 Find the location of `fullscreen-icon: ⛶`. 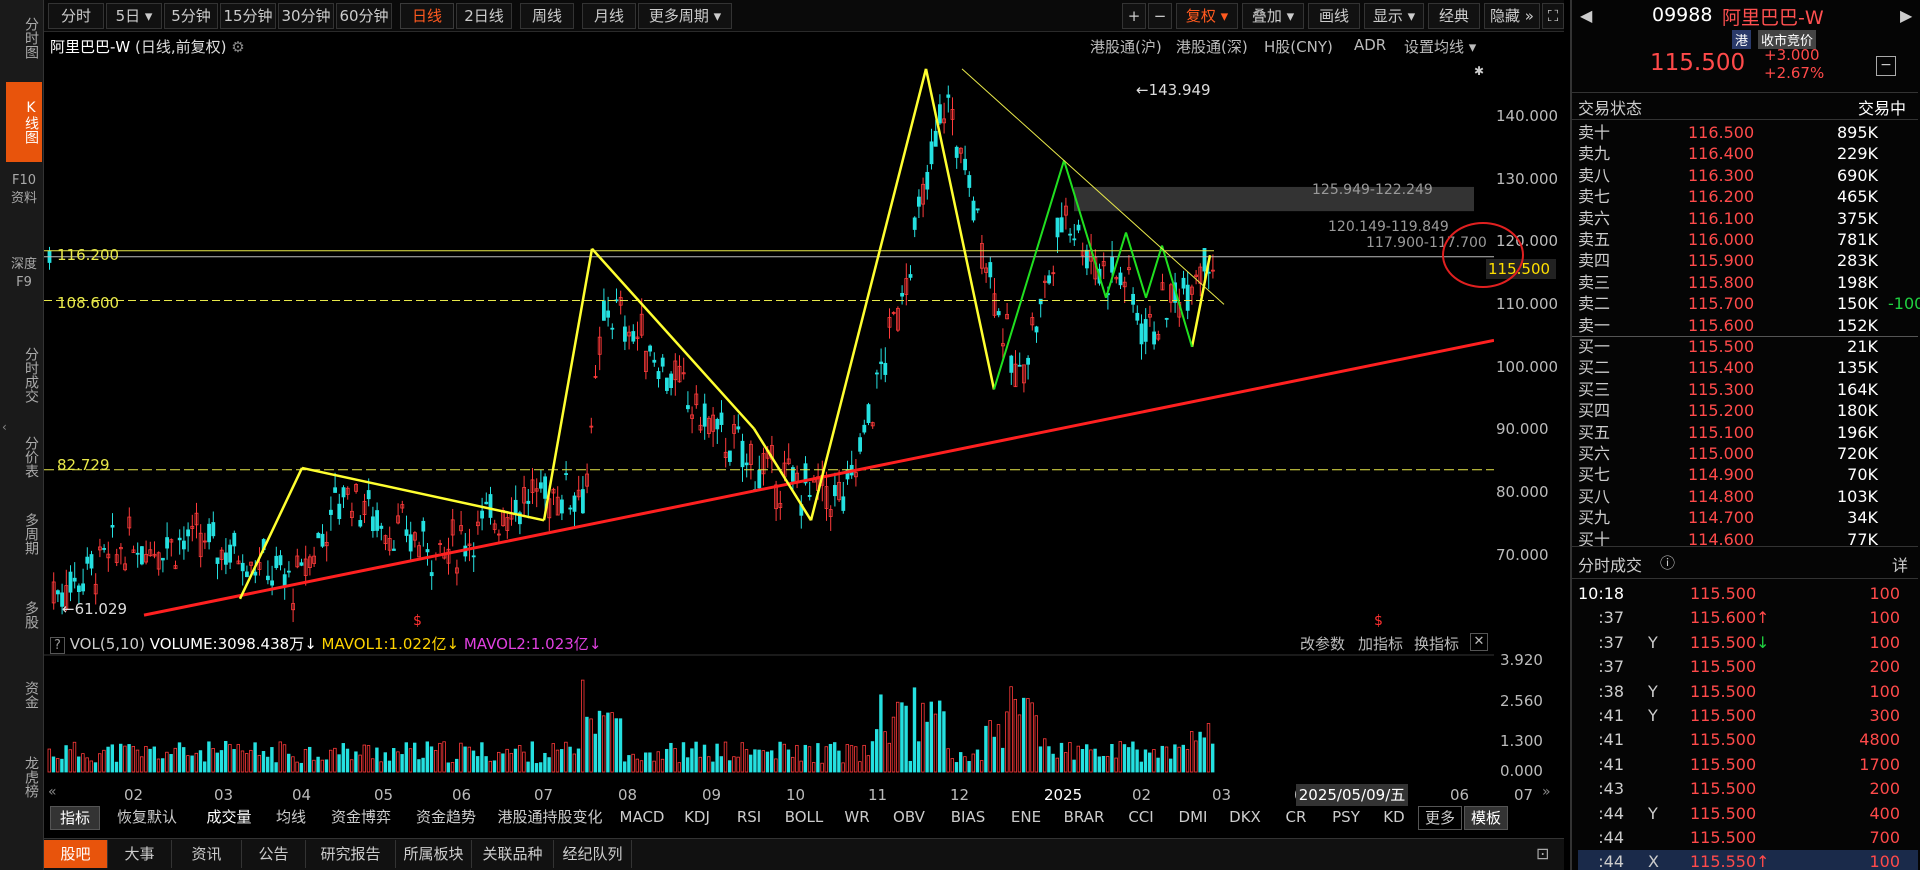

fullscreen-icon: ⛶ is located at coordinates (1553, 16).